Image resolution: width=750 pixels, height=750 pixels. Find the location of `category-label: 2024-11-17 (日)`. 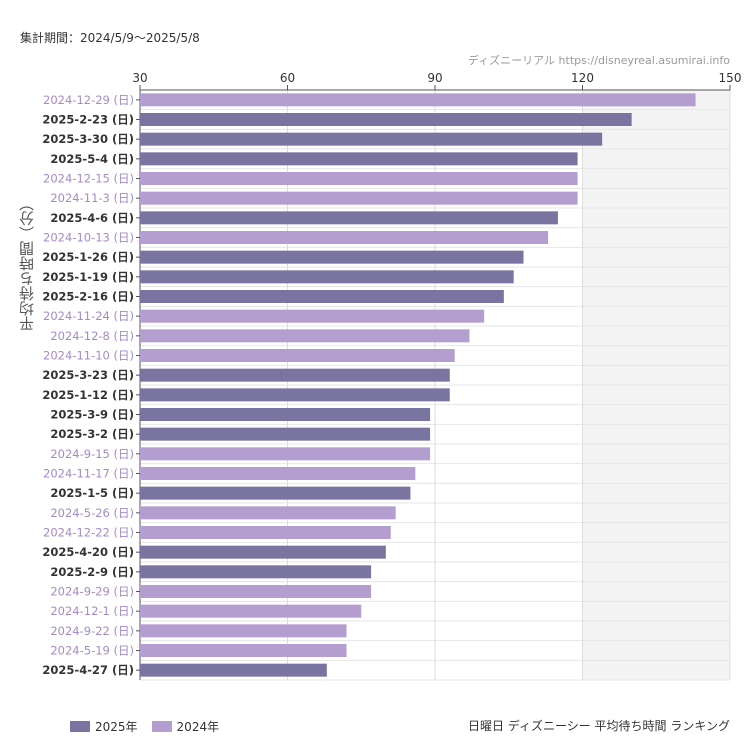

category-label: 2024-11-17 (日) is located at coordinates (88, 474).